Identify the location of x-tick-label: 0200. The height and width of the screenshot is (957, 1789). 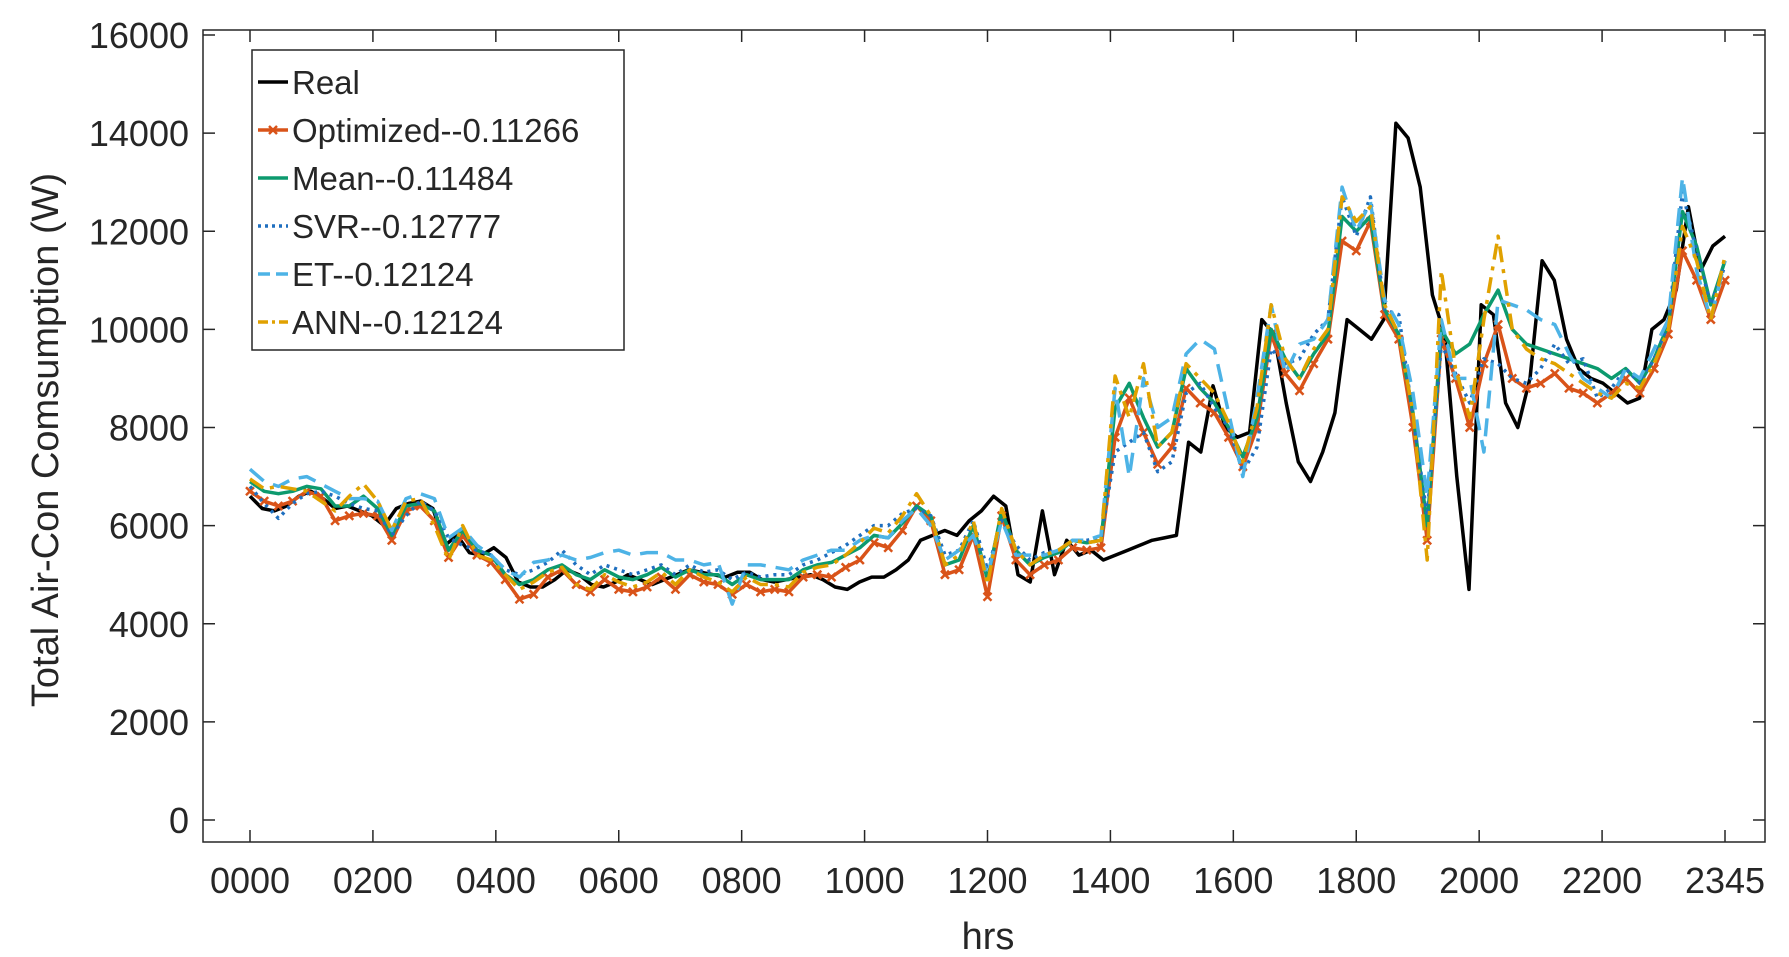
(373, 880).